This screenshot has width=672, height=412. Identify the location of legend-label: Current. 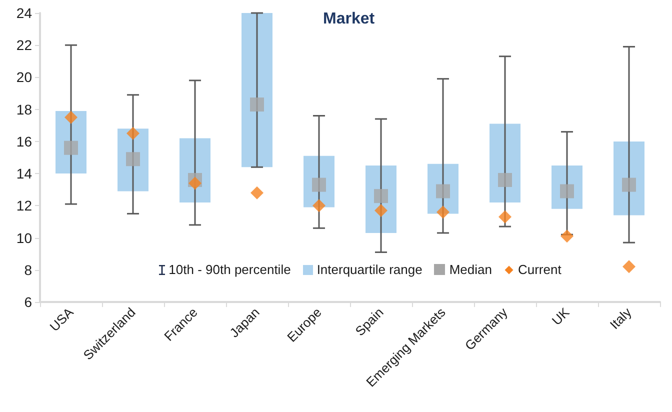
(540, 269).